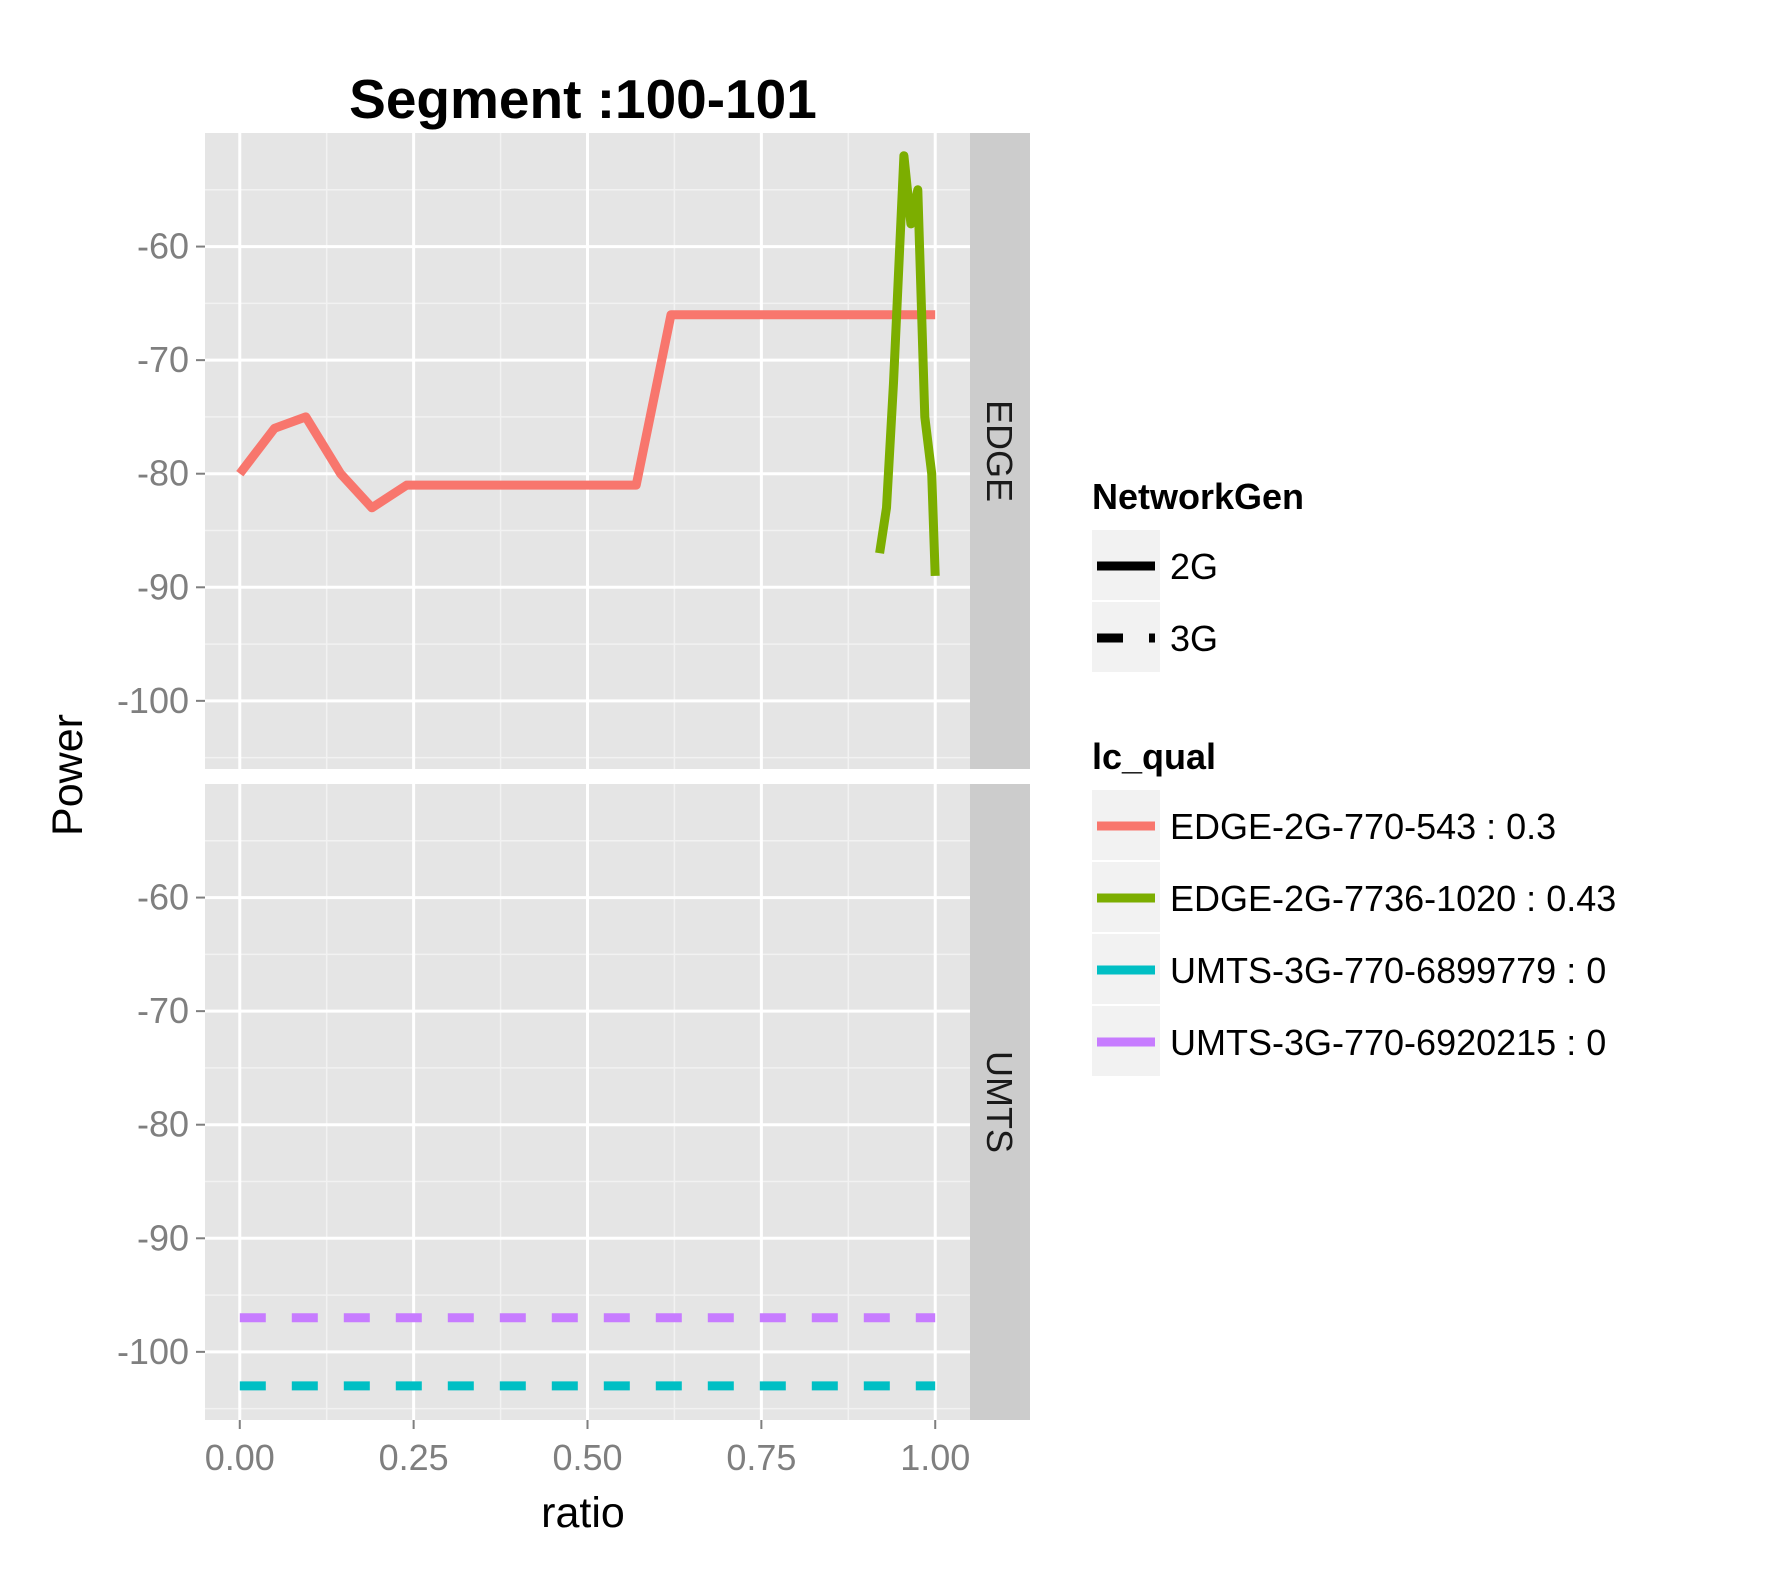  What do you see at coordinates (1154, 756) in the screenshot?
I see `legend-title: lc_qual` at bounding box center [1154, 756].